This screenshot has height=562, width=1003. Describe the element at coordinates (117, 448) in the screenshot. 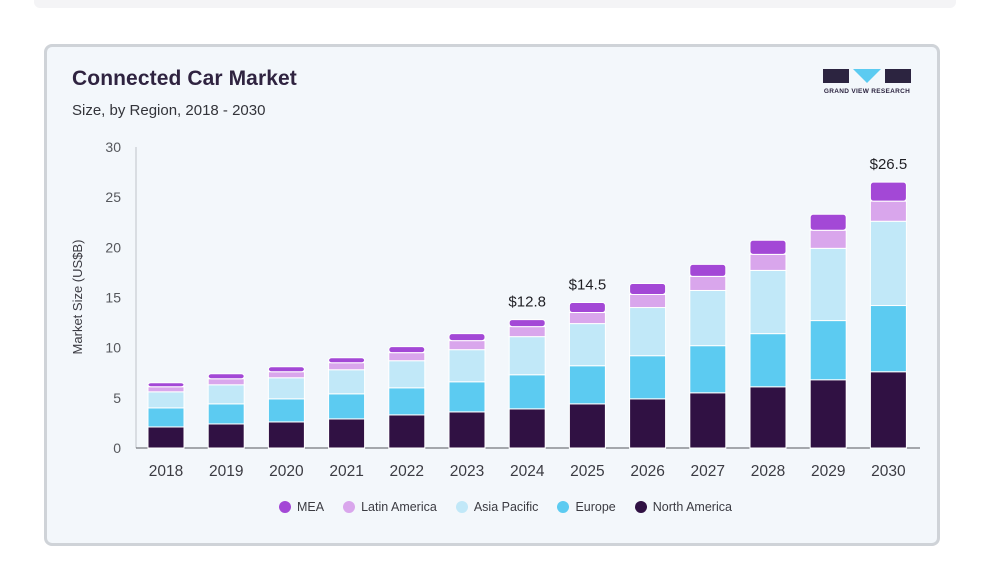

I see `y-tick-label: 0` at that location.